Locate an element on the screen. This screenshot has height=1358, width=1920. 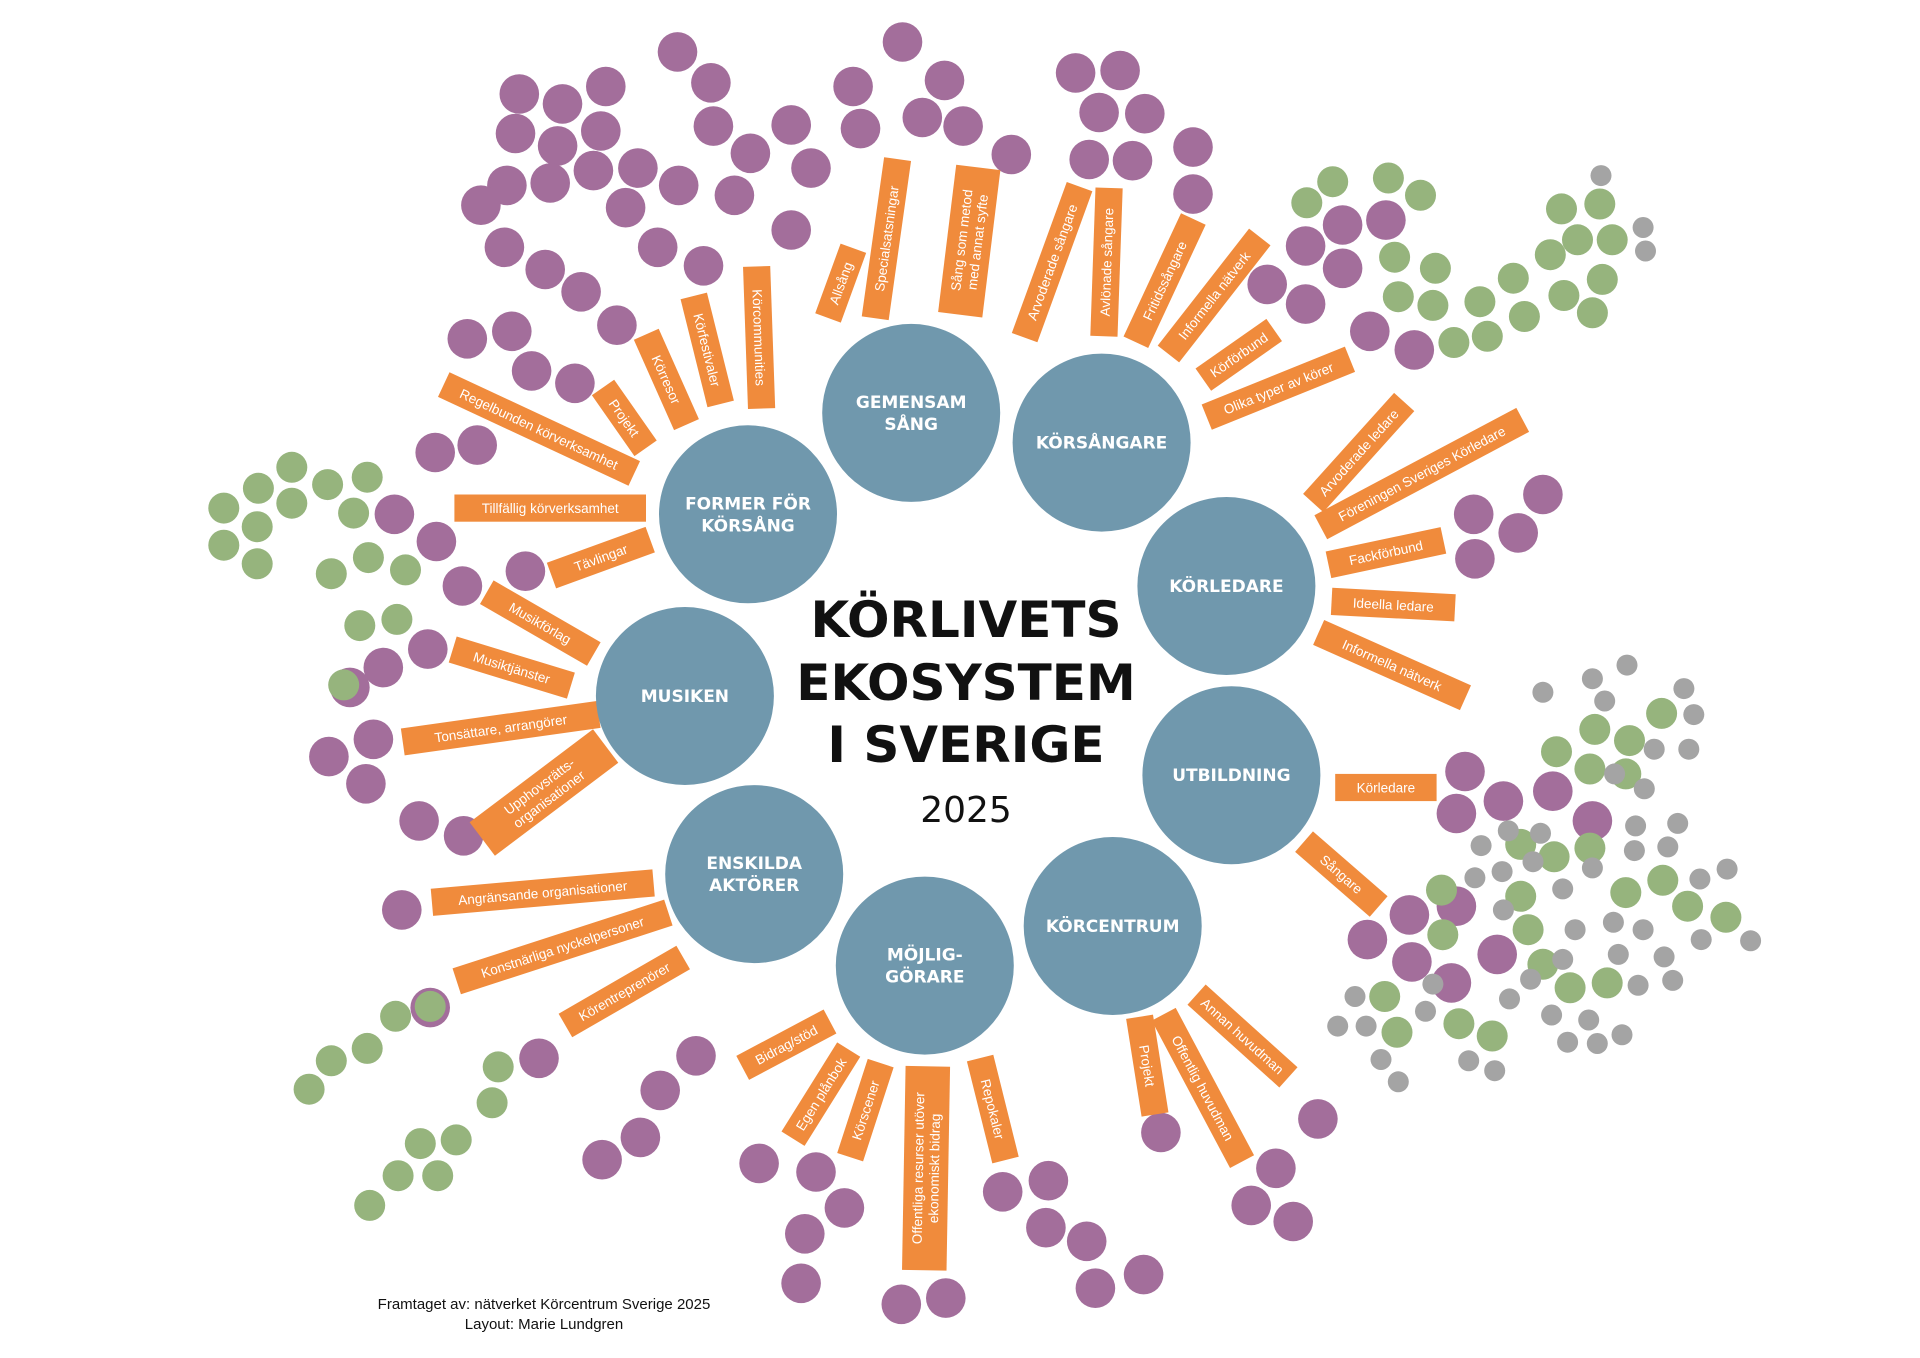
spoke-label: Annan huvudman is located at coordinates (1242, 1036).